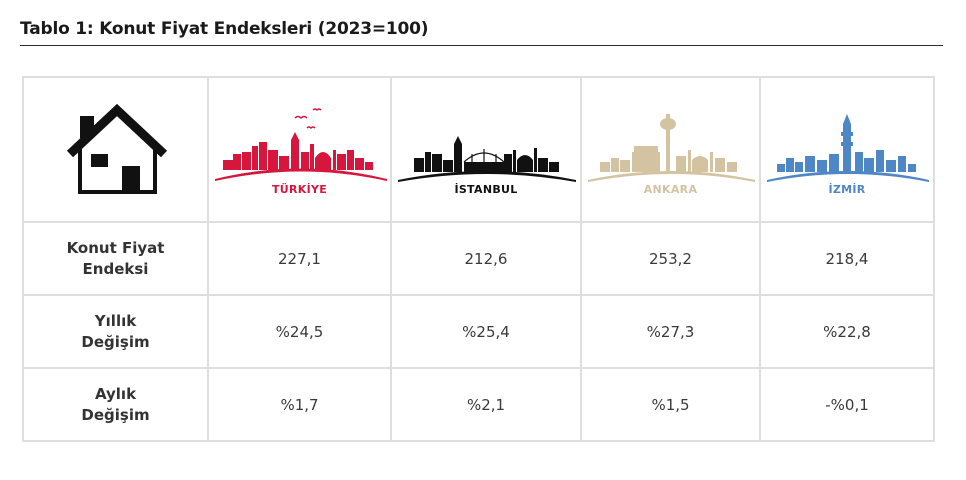  Describe the element at coordinates (481, 45) in the screenshot. I see `title-divider` at that location.